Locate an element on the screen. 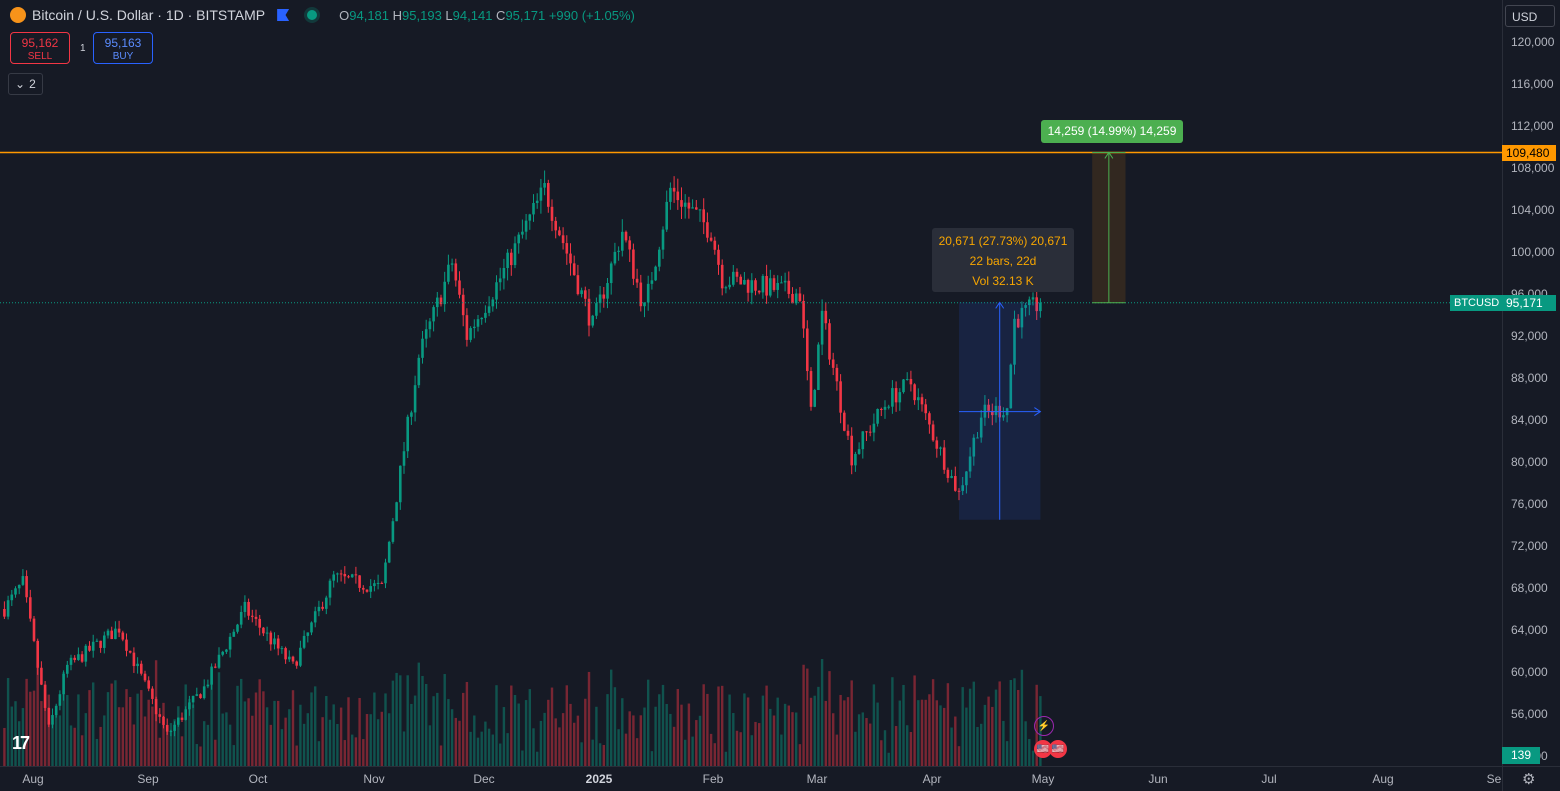  settings-icon: ⚙ is located at coordinates (1529, 779).